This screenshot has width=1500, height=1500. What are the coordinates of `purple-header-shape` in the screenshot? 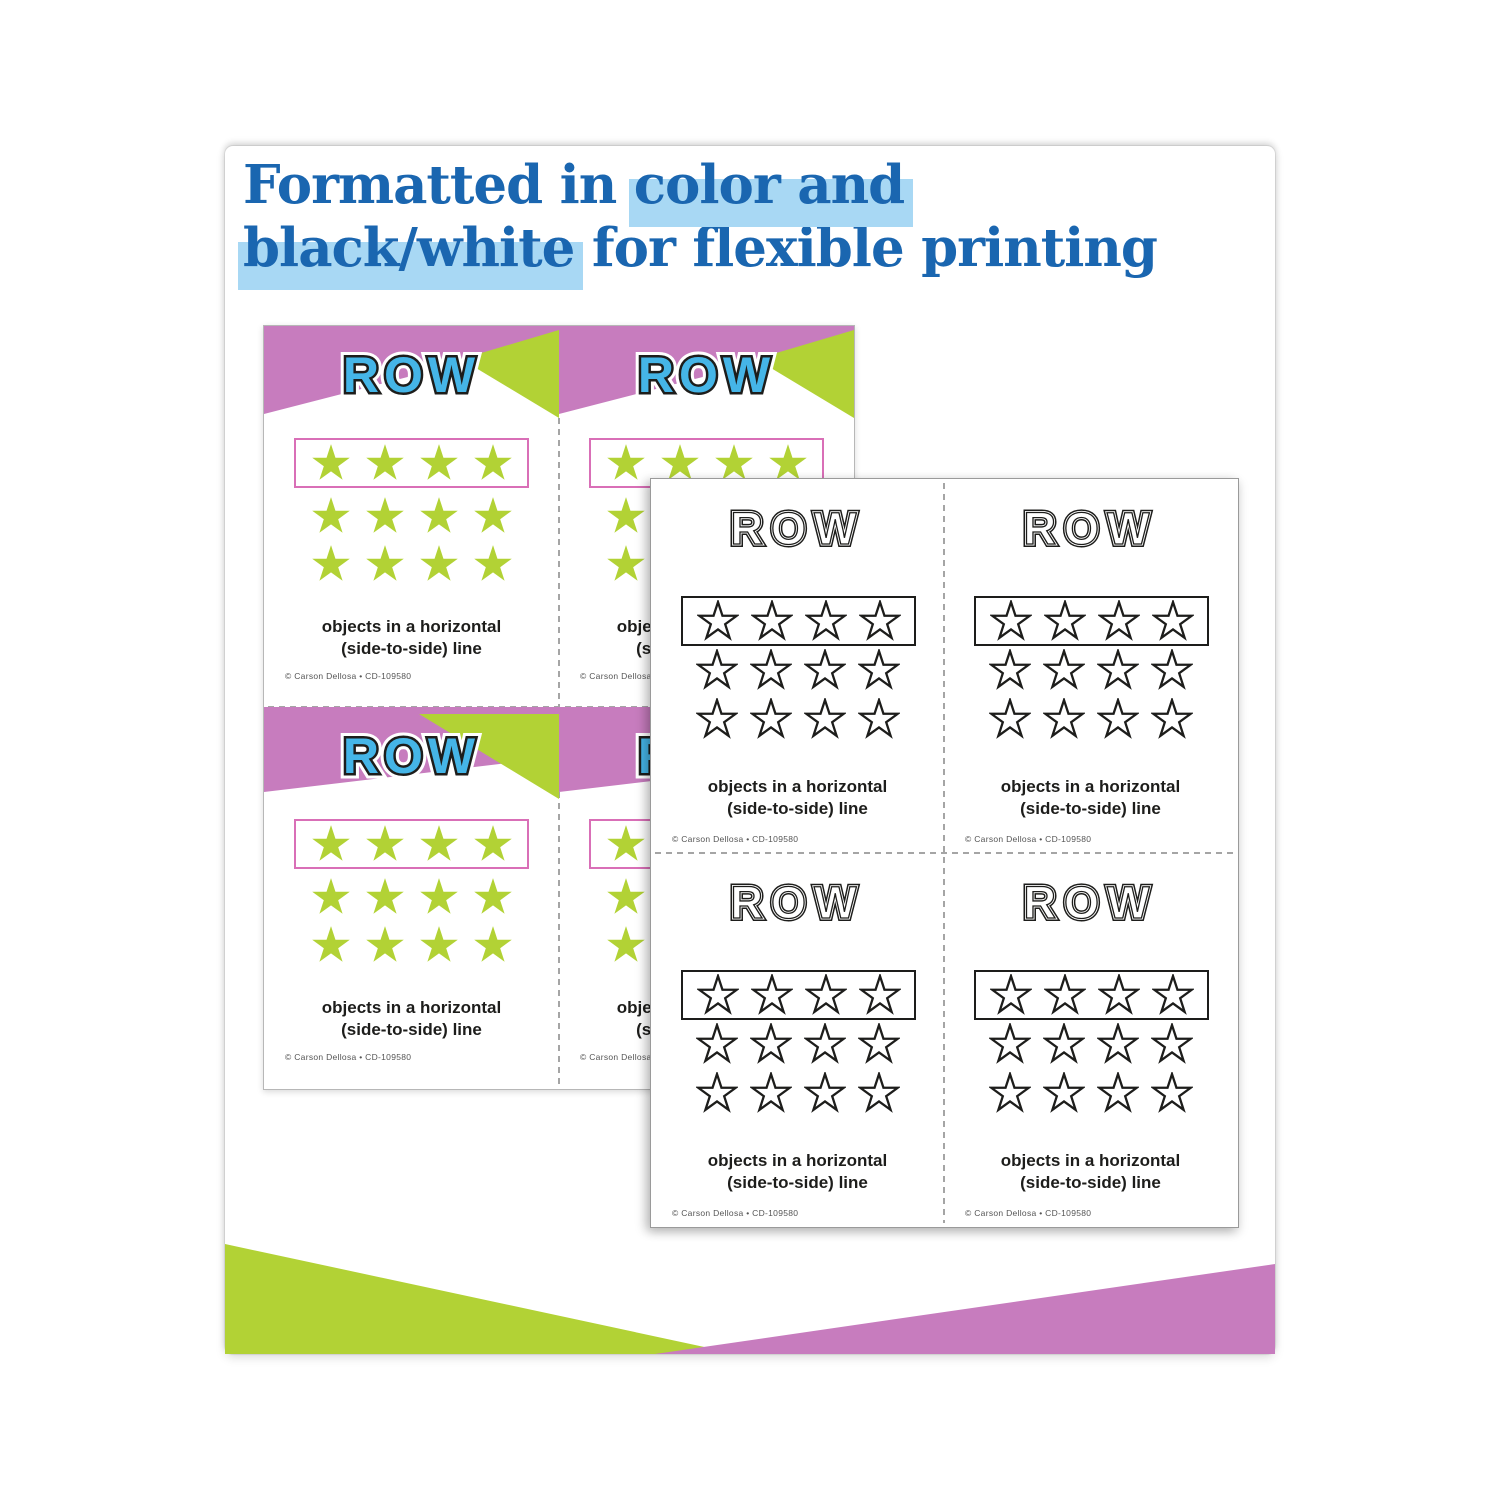 It's located at (706, 370).